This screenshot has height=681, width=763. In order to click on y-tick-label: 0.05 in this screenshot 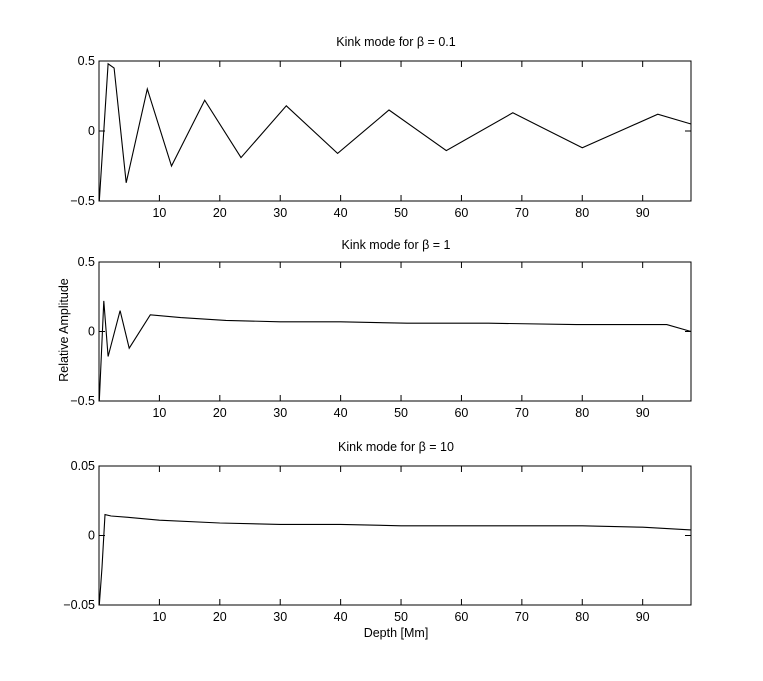, I will do `click(83, 466)`.